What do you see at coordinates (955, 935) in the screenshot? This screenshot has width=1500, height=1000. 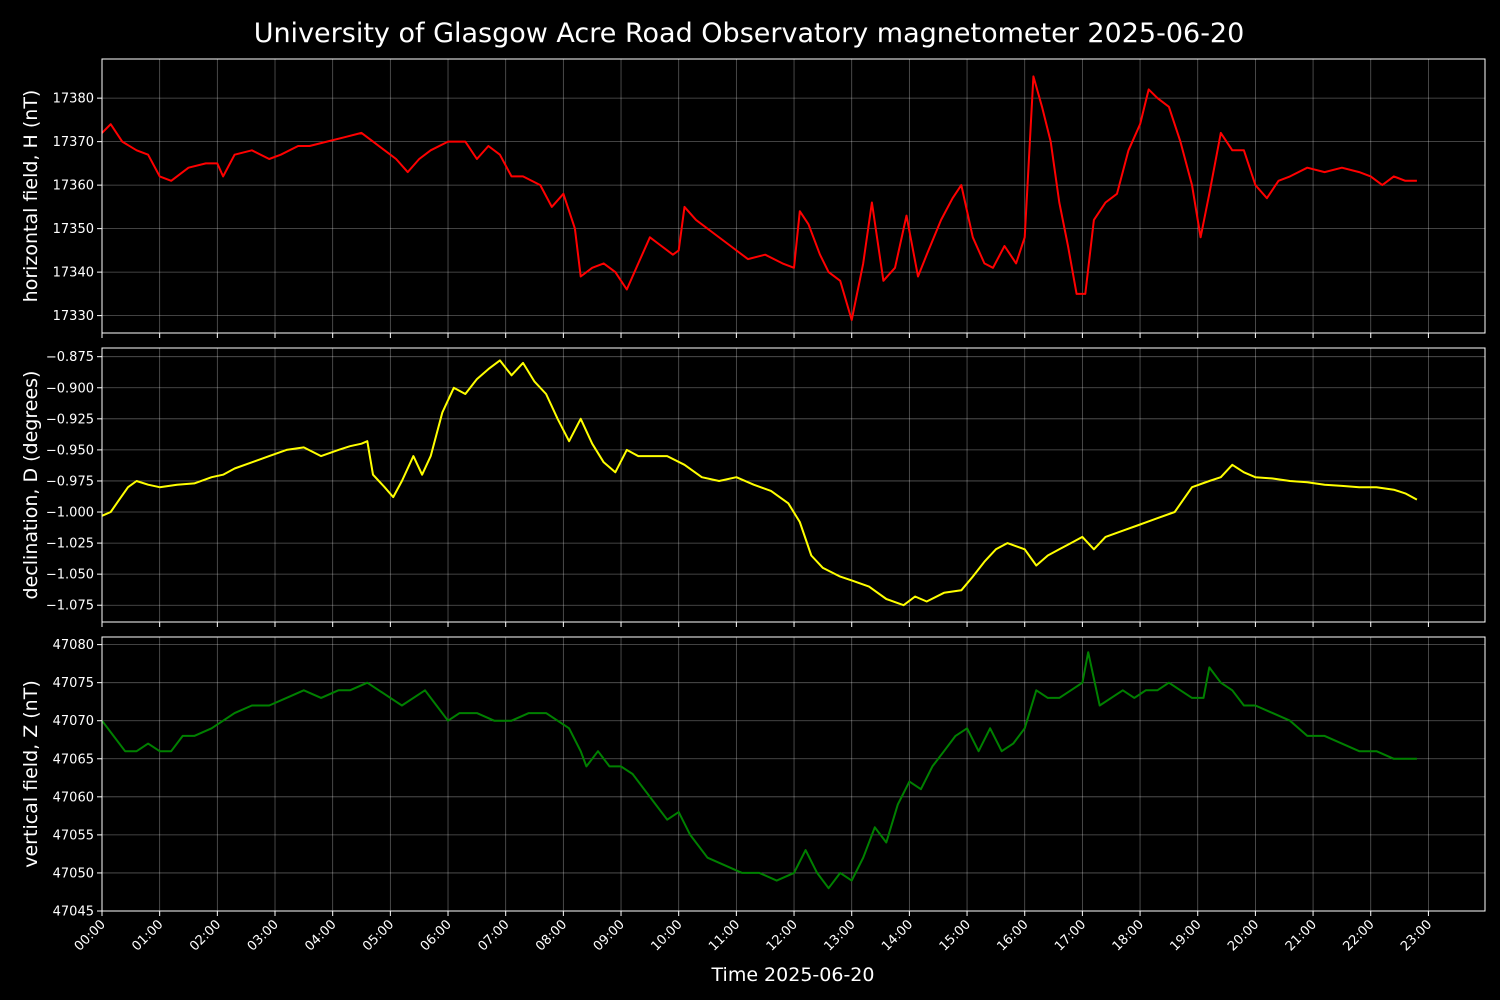 I see `x-tick-label: 15:00` at bounding box center [955, 935].